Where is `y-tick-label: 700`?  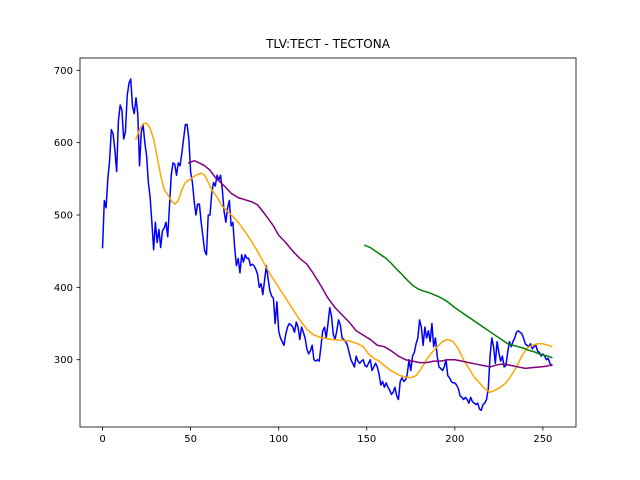 y-tick-label: 700 is located at coordinates (63, 71).